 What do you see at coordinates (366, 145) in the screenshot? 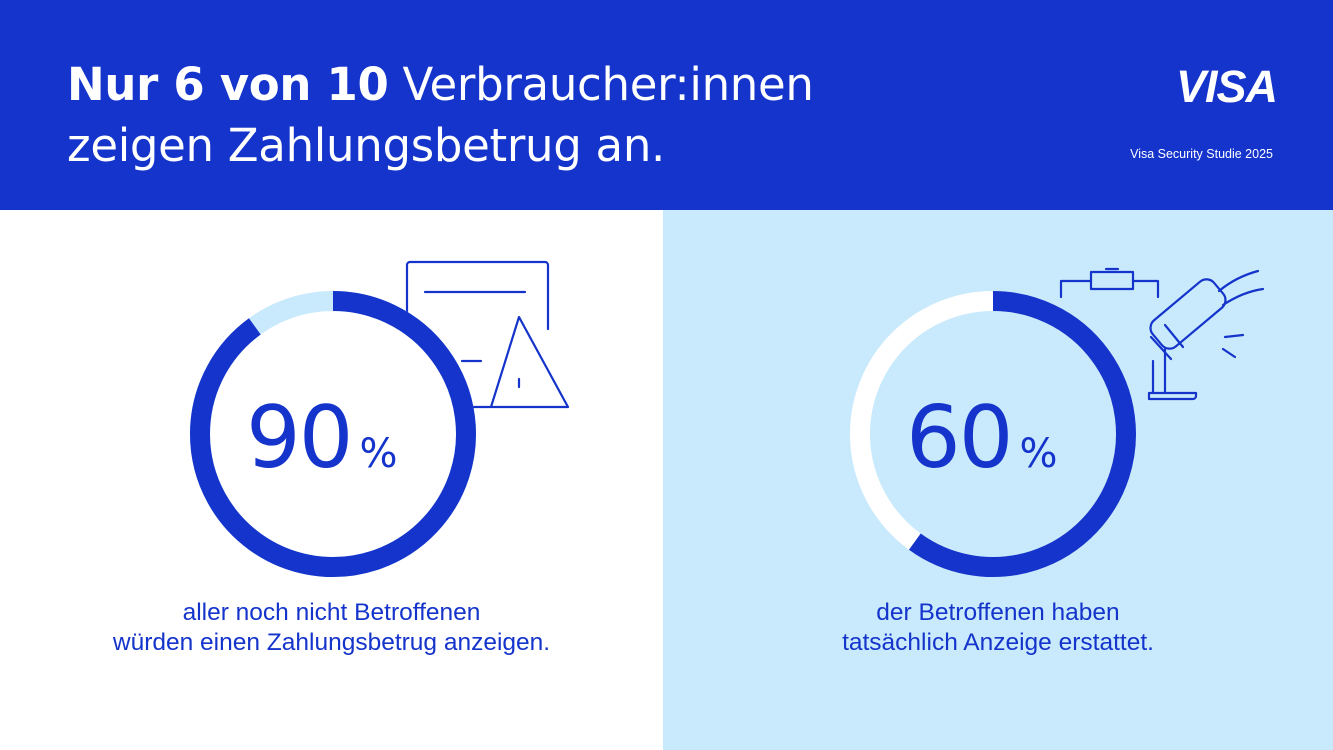
I see `title-line-2: zeigen Zahlungsbetrug an.` at bounding box center [366, 145].